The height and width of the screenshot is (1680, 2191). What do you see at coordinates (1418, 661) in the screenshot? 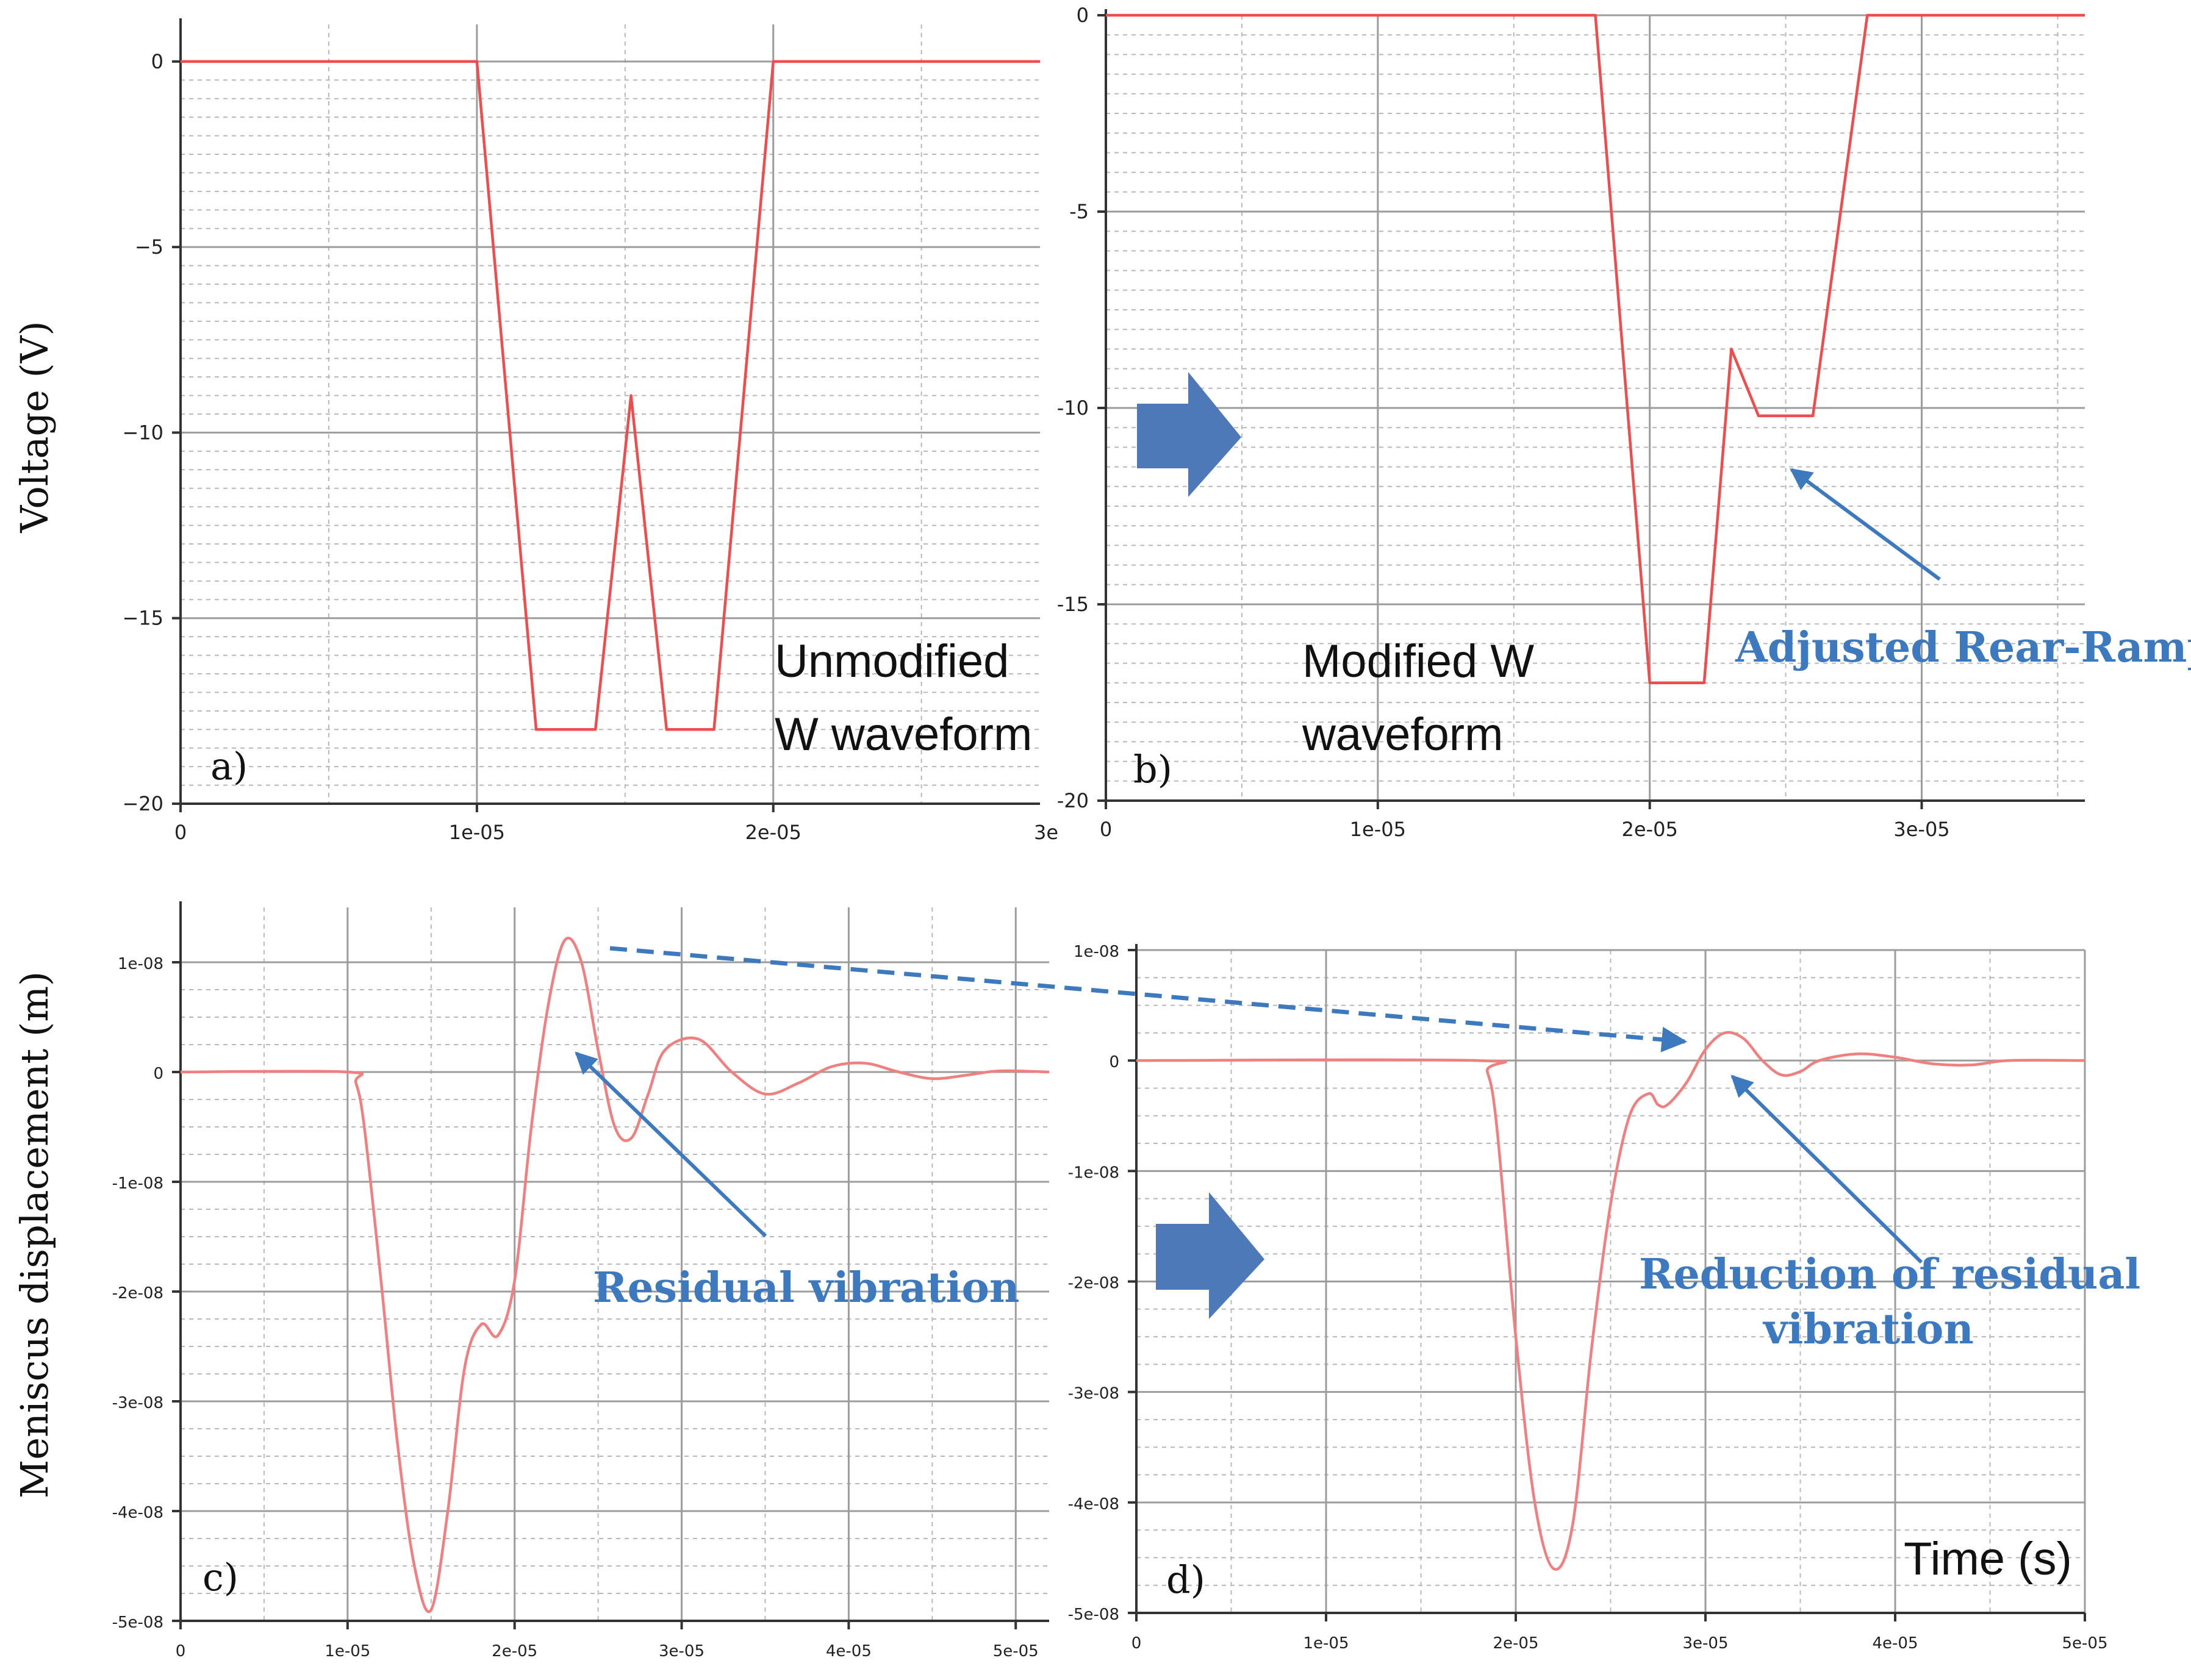
I see `panel-b-note-line1: Modified W` at bounding box center [1418, 661].